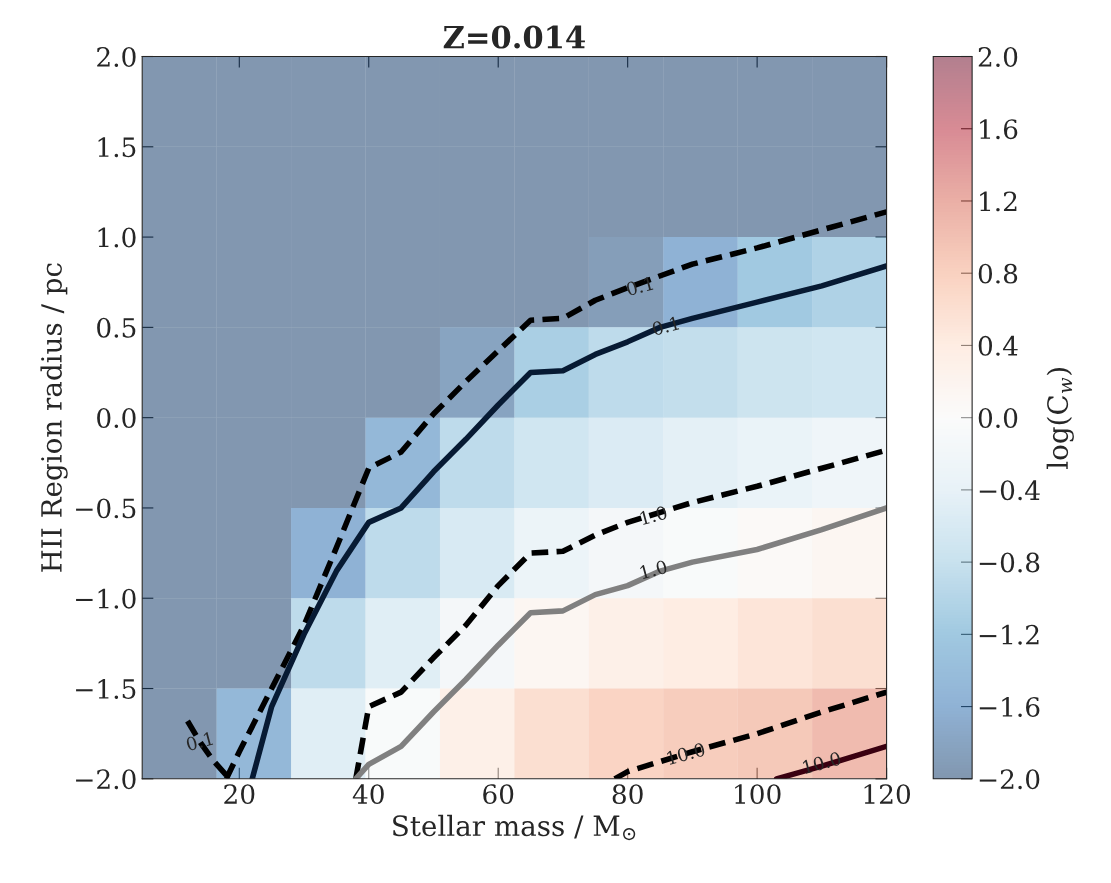 The image size is (1111, 883). What do you see at coordinates (117, 147) in the screenshot?
I see `y-tick-label: 1.5` at bounding box center [117, 147].